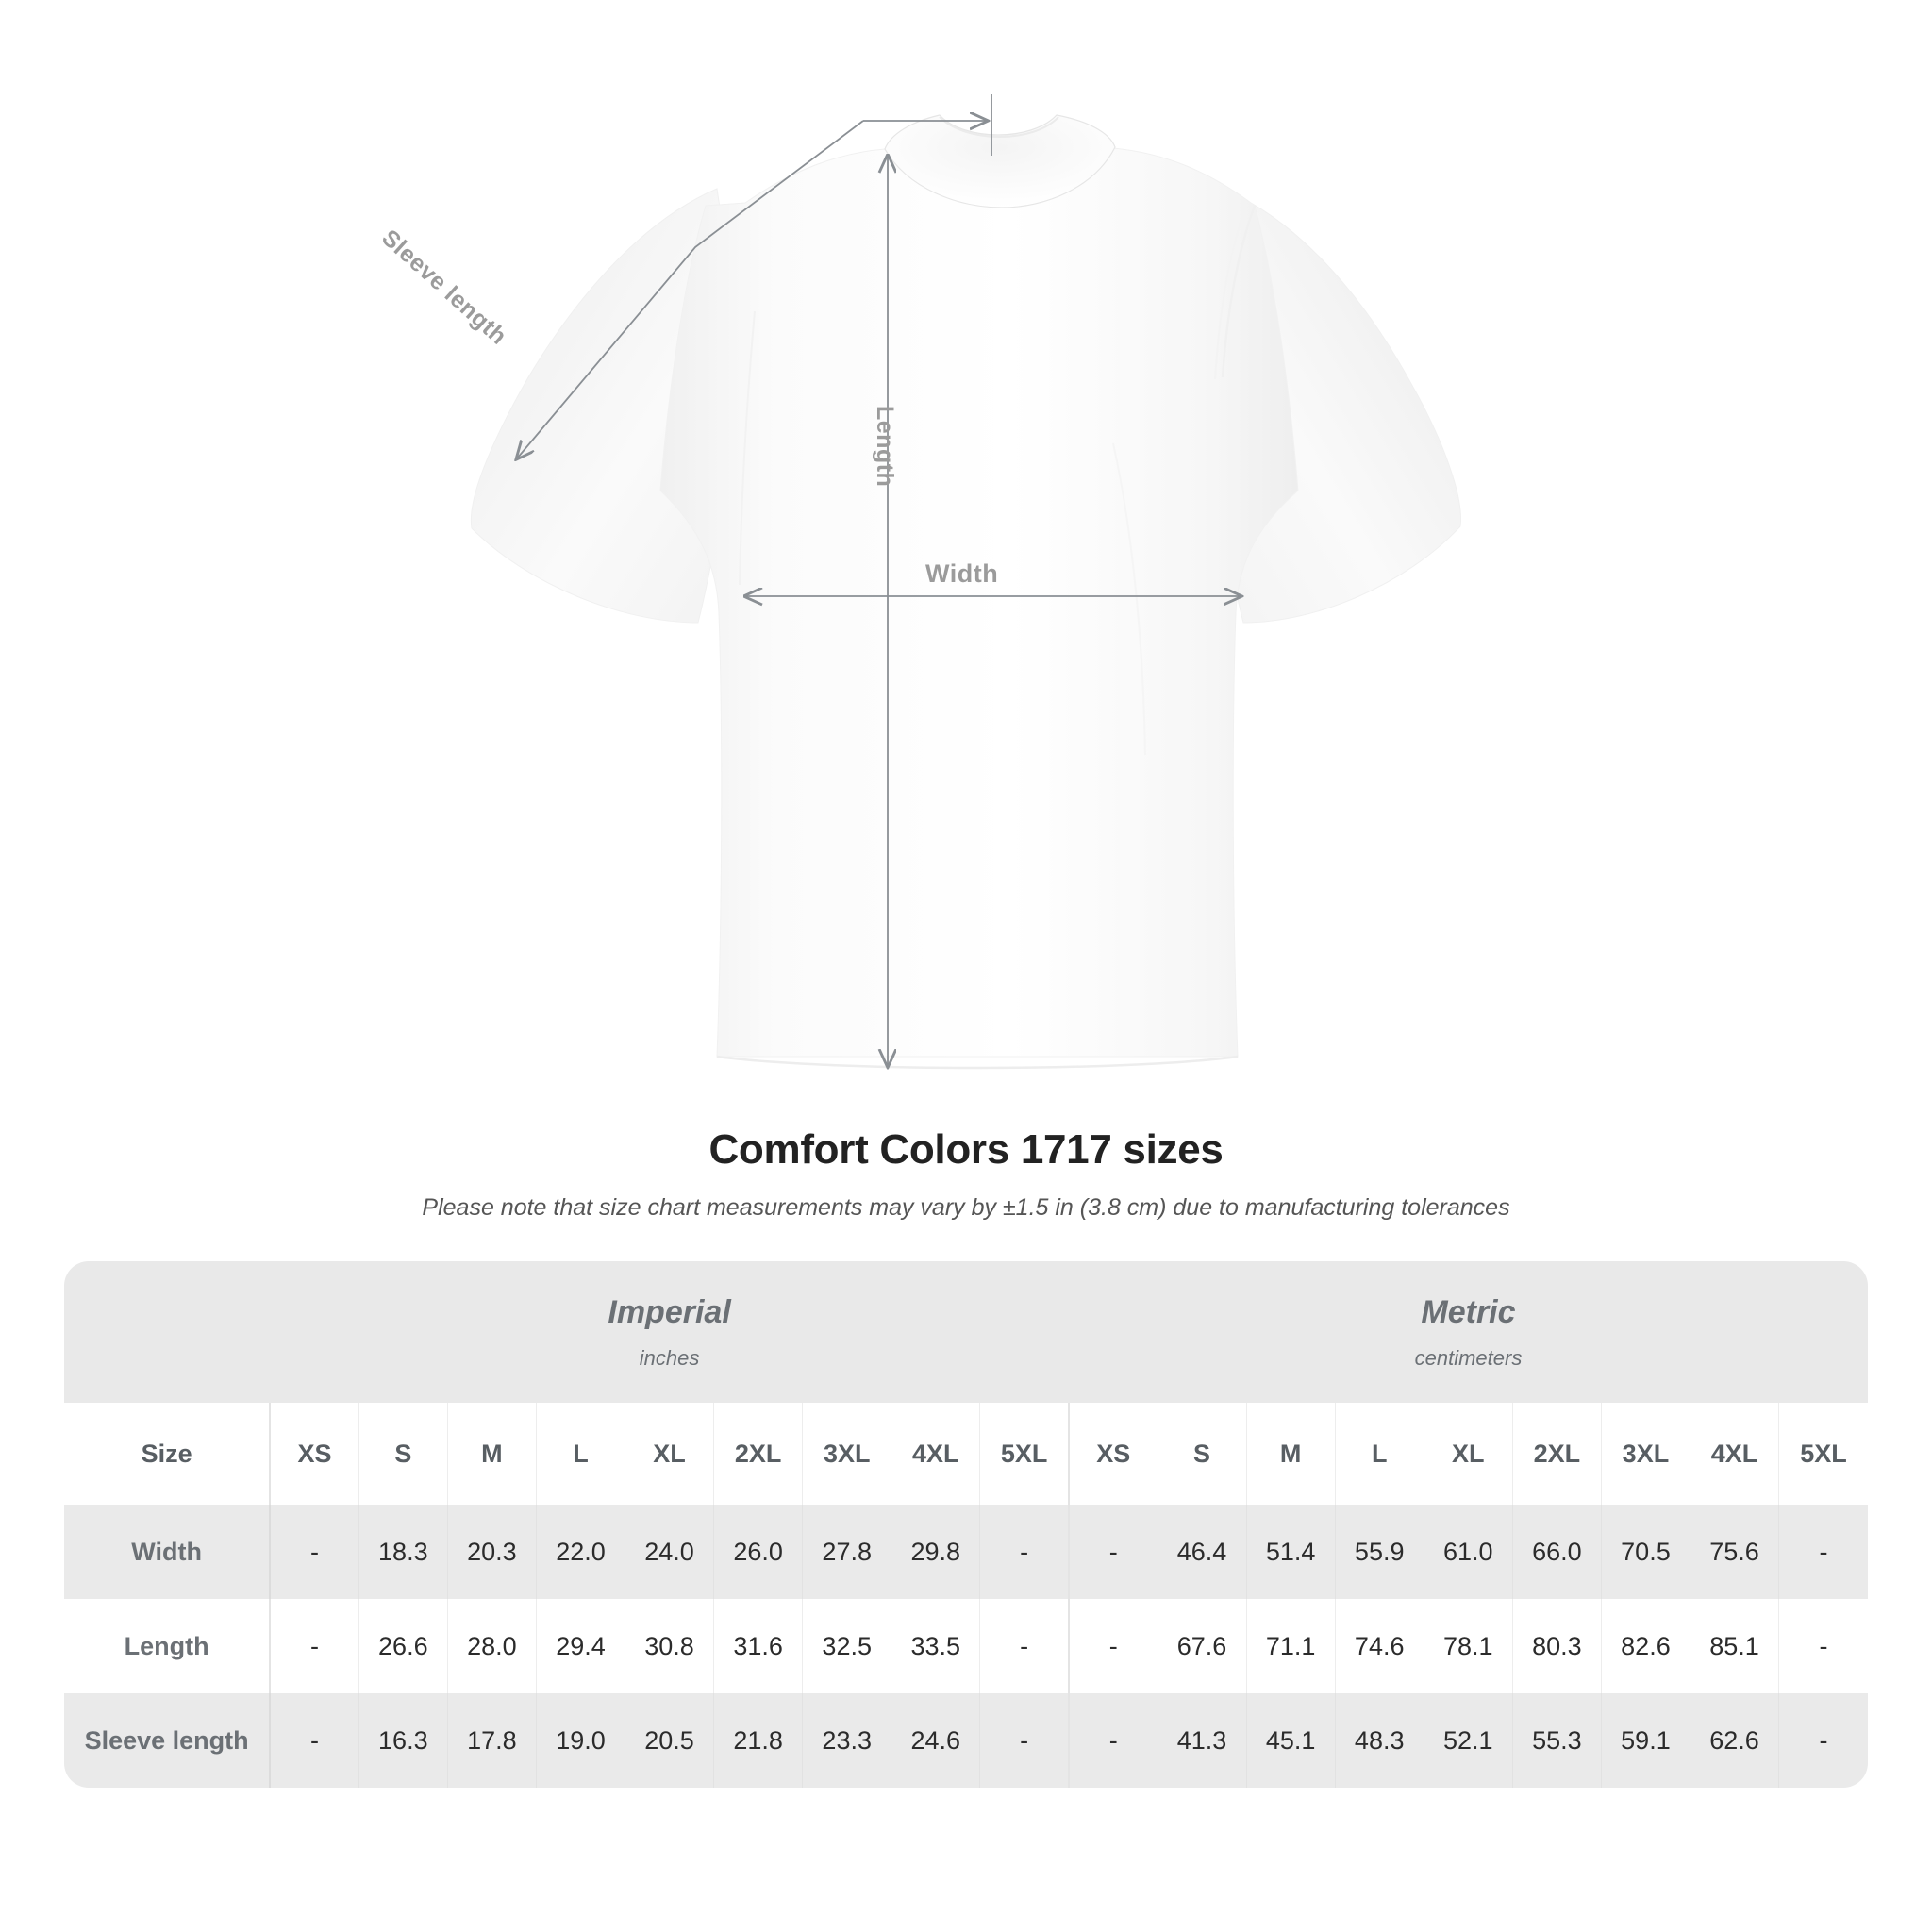  Describe the element at coordinates (403, 1741) in the screenshot. I see `cell-sleeve-length-imperial-s: 16.3` at that location.